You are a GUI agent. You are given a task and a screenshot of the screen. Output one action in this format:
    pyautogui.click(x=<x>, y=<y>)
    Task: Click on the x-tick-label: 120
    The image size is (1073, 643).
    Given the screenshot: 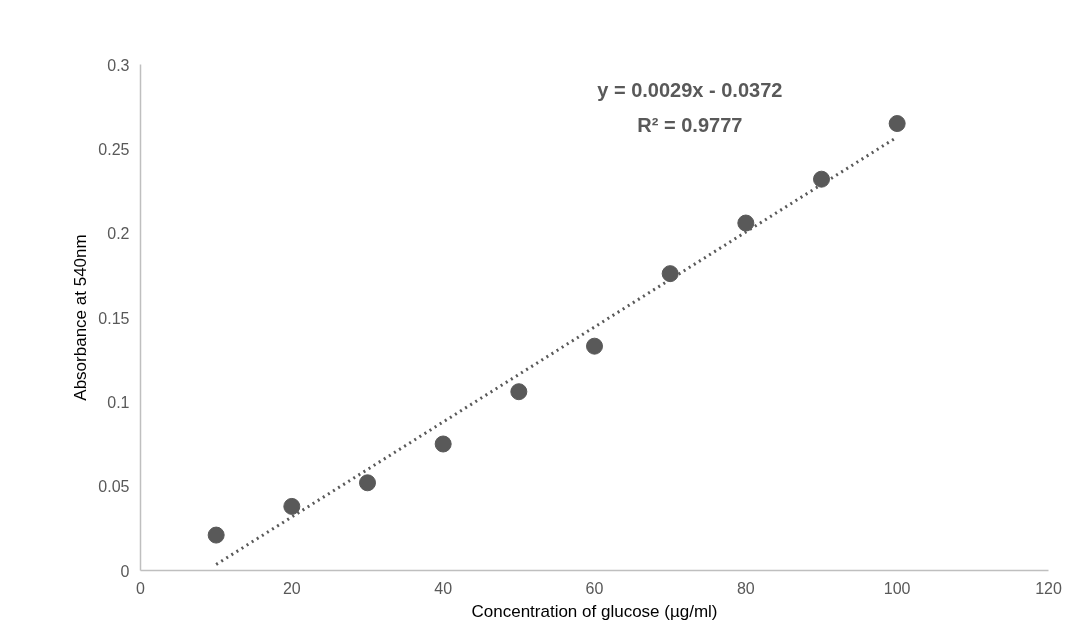 What is the action you would take?
    pyautogui.click(x=1048, y=588)
    